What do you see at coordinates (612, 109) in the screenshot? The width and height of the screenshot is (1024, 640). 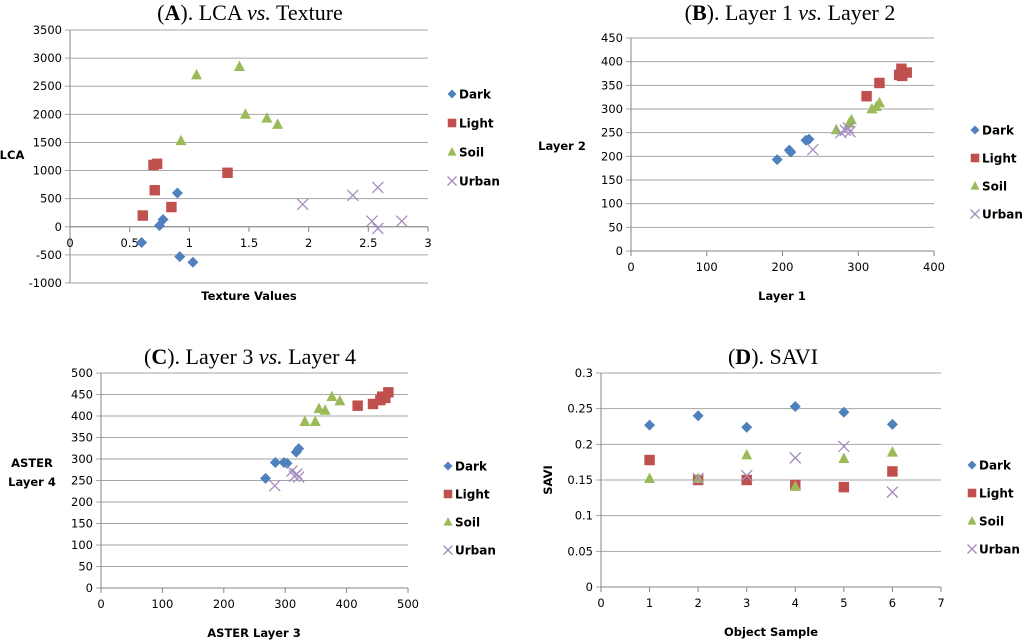 I see `y-tick-label: 300` at bounding box center [612, 109].